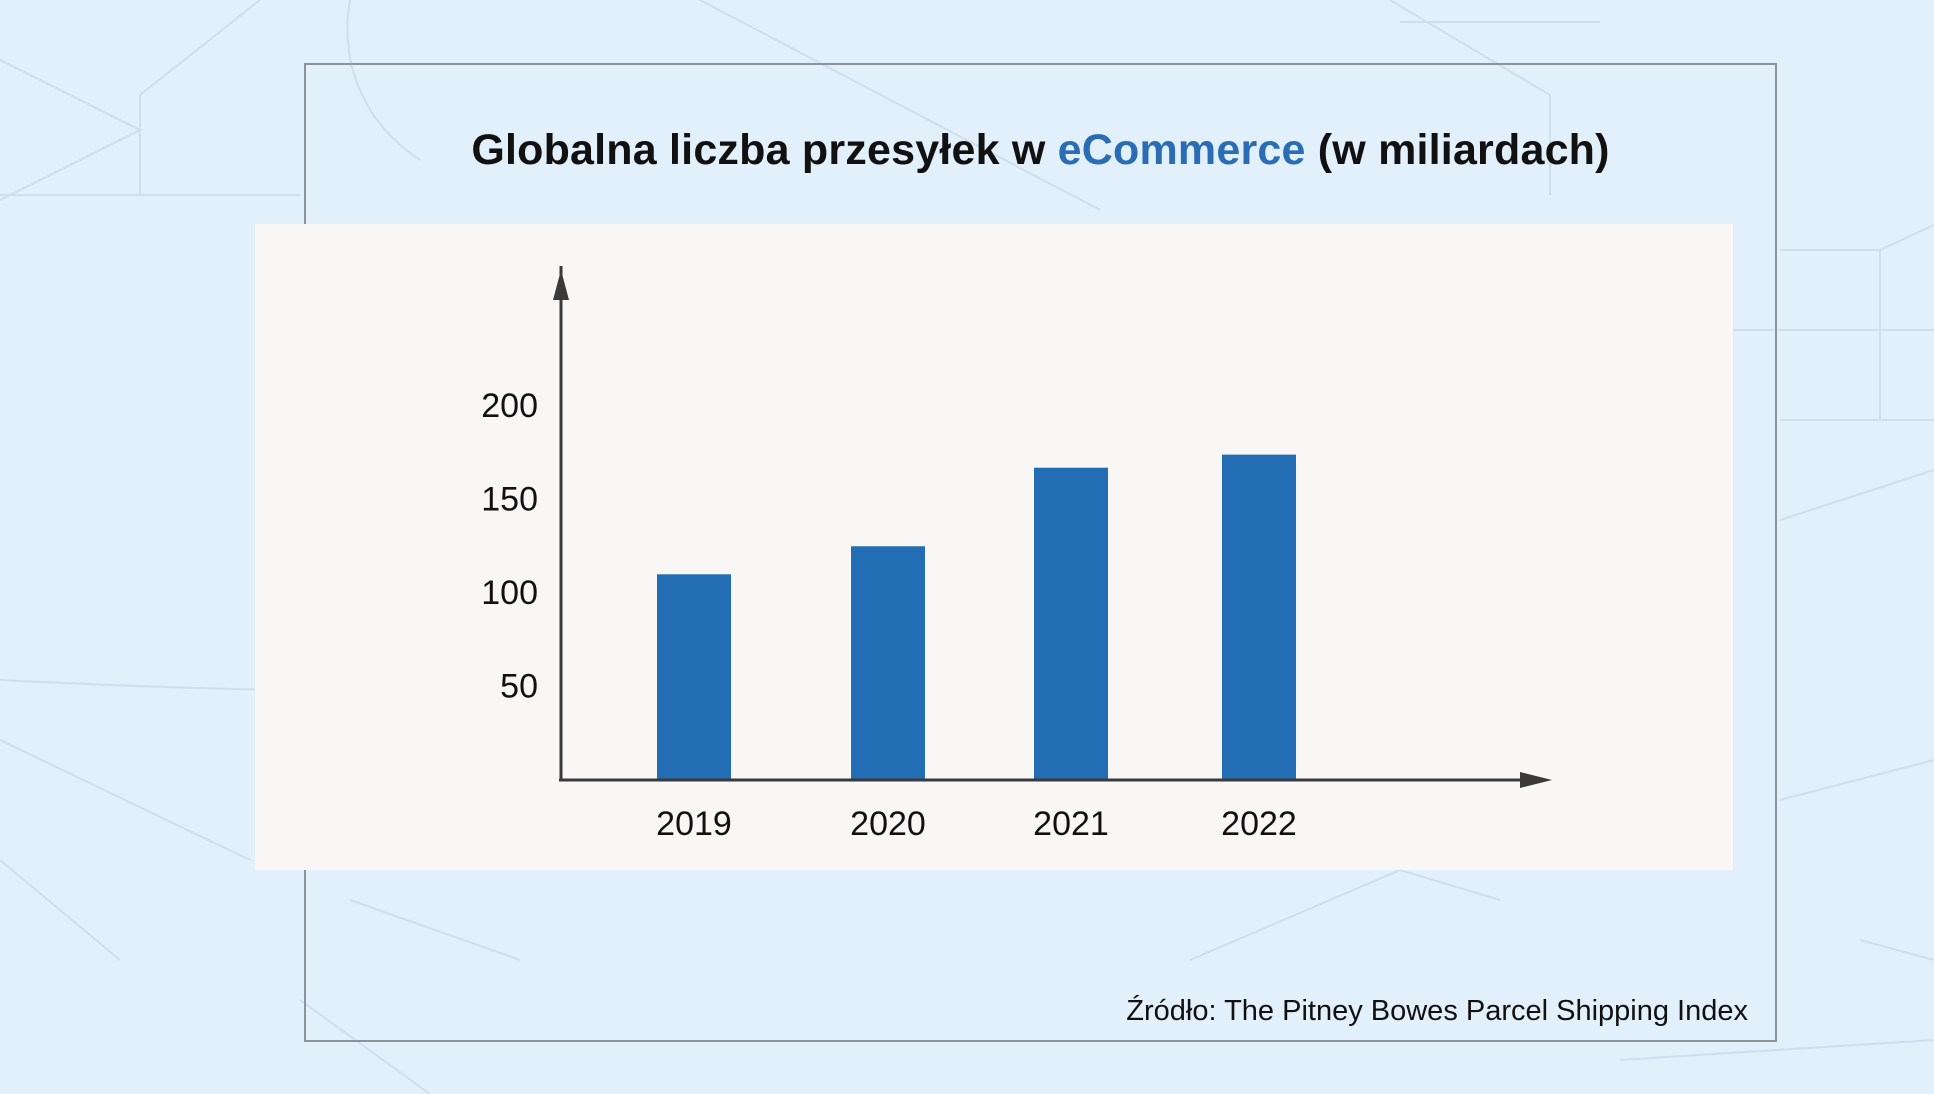  What do you see at coordinates (764, 150) in the screenshot?
I see `chart-title-part: Globalna liczba przesyłek w` at bounding box center [764, 150].